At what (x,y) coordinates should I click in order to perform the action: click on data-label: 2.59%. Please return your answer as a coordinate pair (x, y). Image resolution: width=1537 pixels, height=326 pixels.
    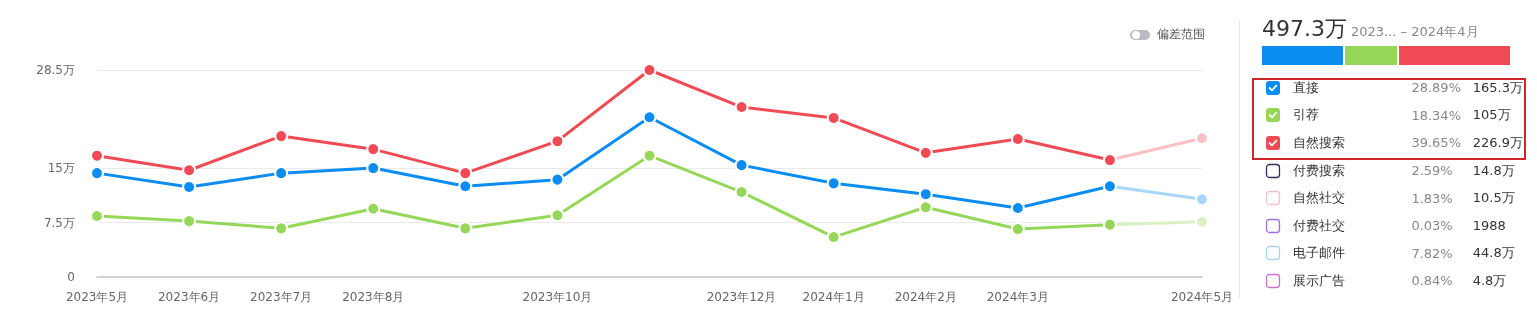
    Looking at the image, I should click on (1432, 171).